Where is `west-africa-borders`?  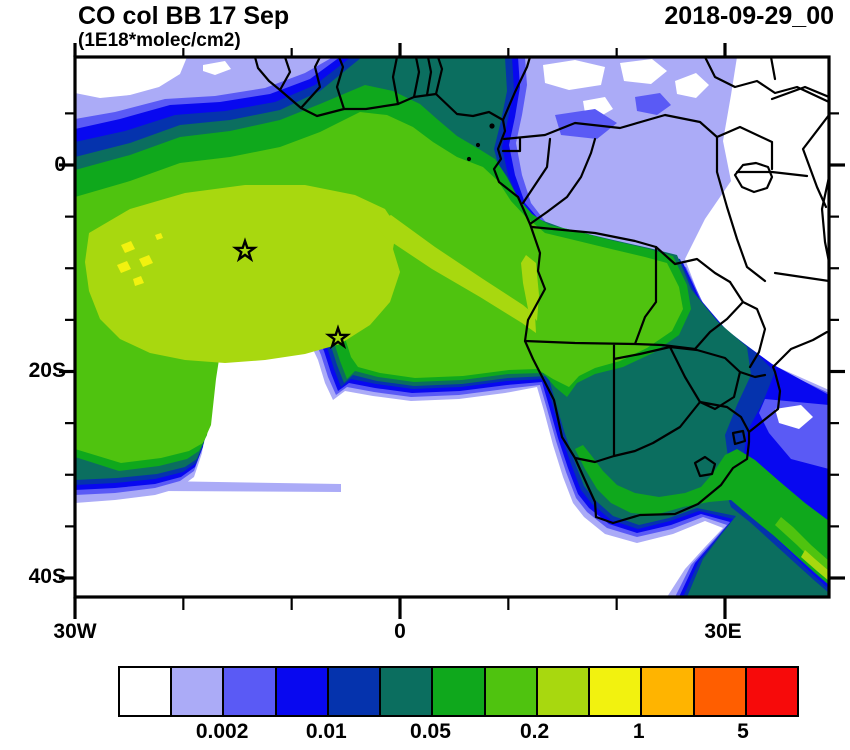
west-africa-borders is located at coordinates (405, 89).